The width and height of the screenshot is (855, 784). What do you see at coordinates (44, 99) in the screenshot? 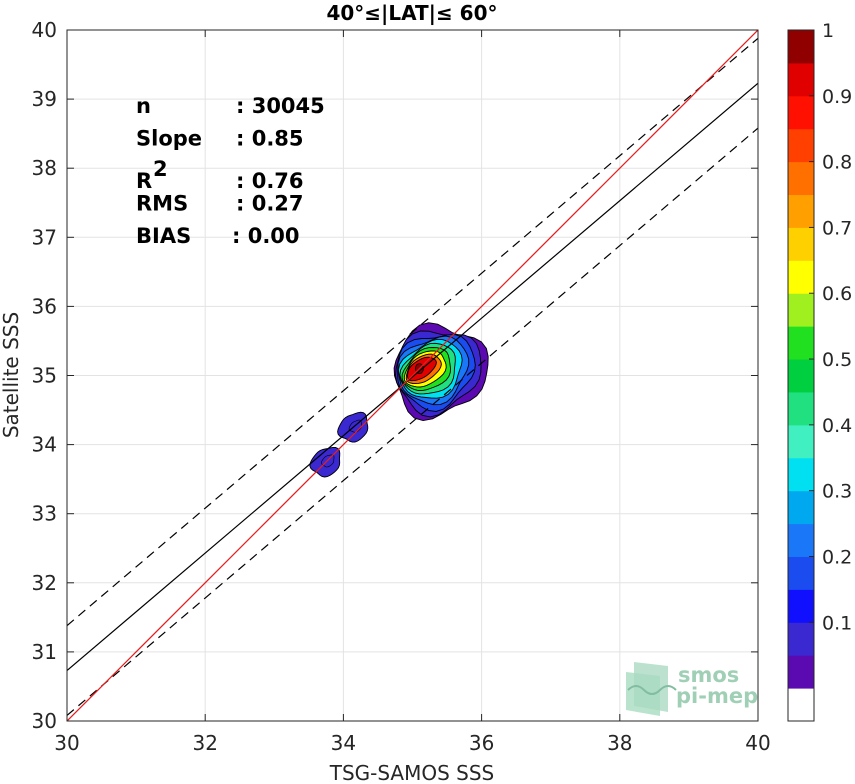
I see `y-tick-label: 39` at bounding box center [44, 99].